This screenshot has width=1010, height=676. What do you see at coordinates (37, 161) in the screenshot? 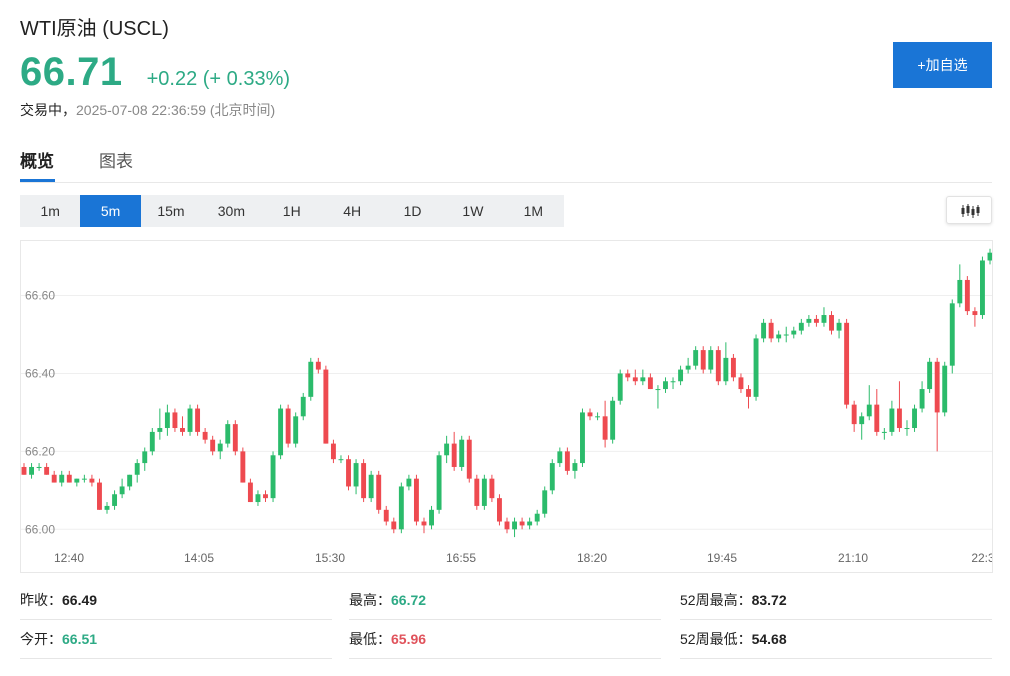
I see `tab-overview: 概览` at bounding box center [37, 161].